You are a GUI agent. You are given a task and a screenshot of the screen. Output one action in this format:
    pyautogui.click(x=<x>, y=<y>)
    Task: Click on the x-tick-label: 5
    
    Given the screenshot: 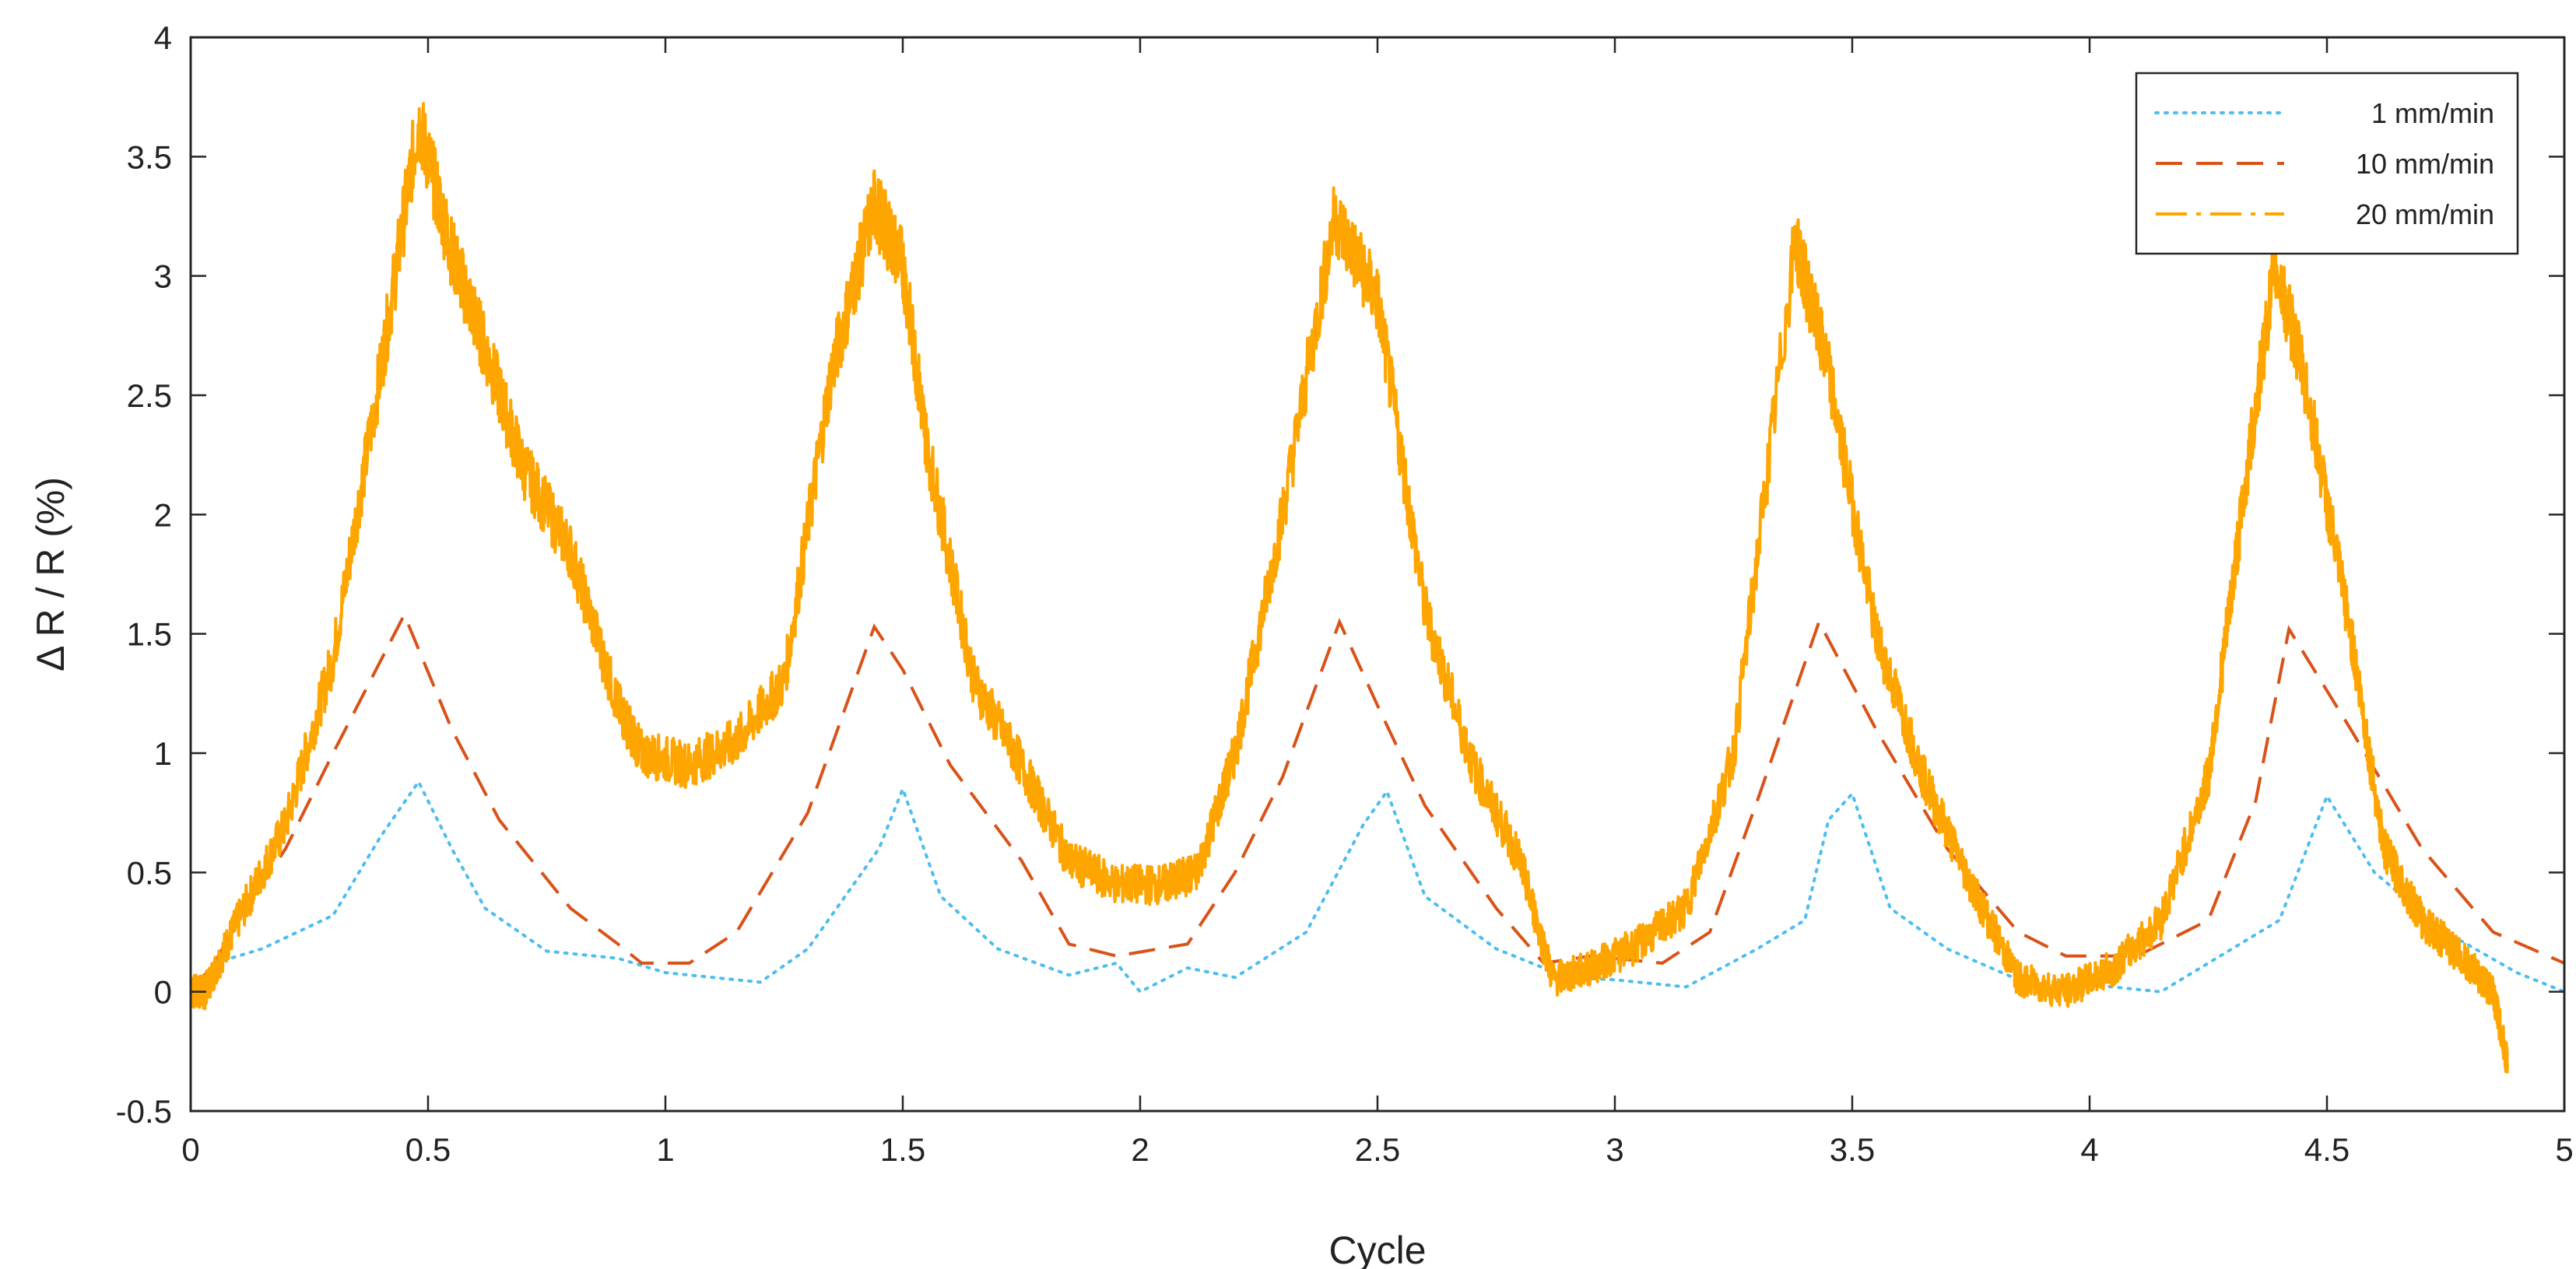 What is the action you would take?
    pyautogui.click(x=2564, y=1149)
    